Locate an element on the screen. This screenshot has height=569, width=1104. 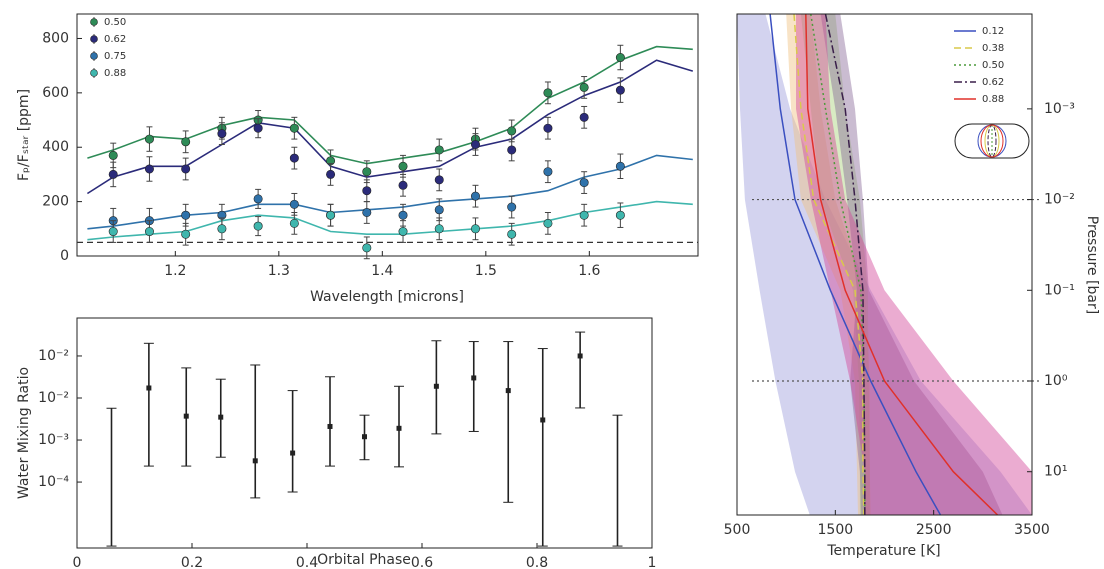
y-tick-label: 10⁻⁴ is located at coordinates (53, 482).